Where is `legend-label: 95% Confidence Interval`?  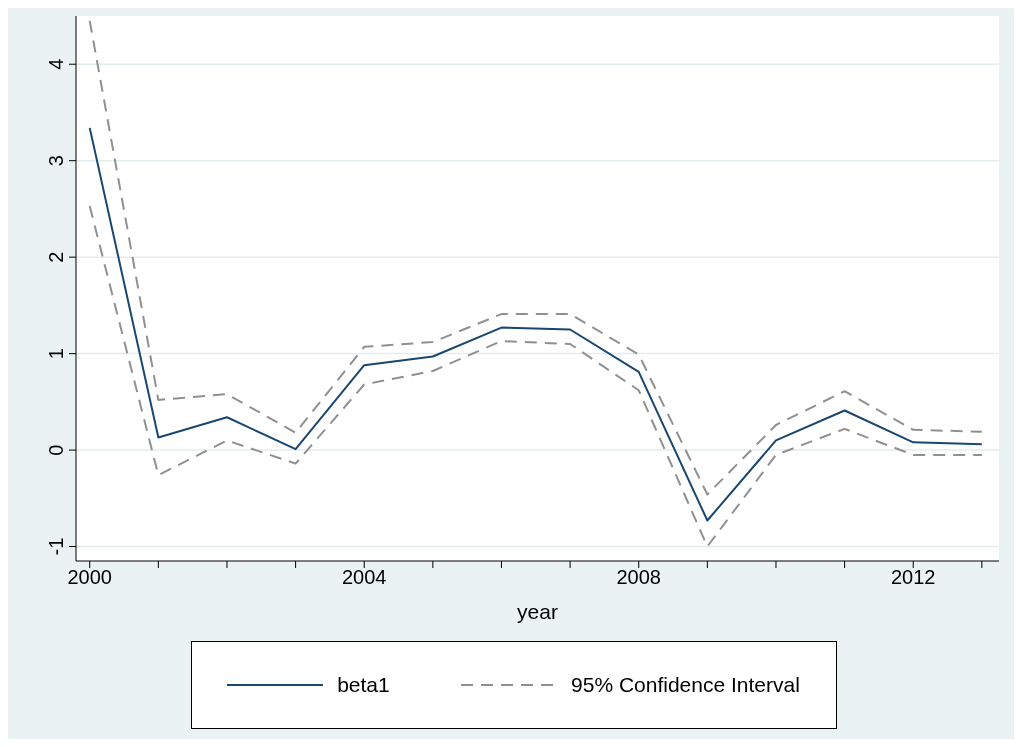
legend-label: 95% Confidence Interval is located at coordinates (685, 685).